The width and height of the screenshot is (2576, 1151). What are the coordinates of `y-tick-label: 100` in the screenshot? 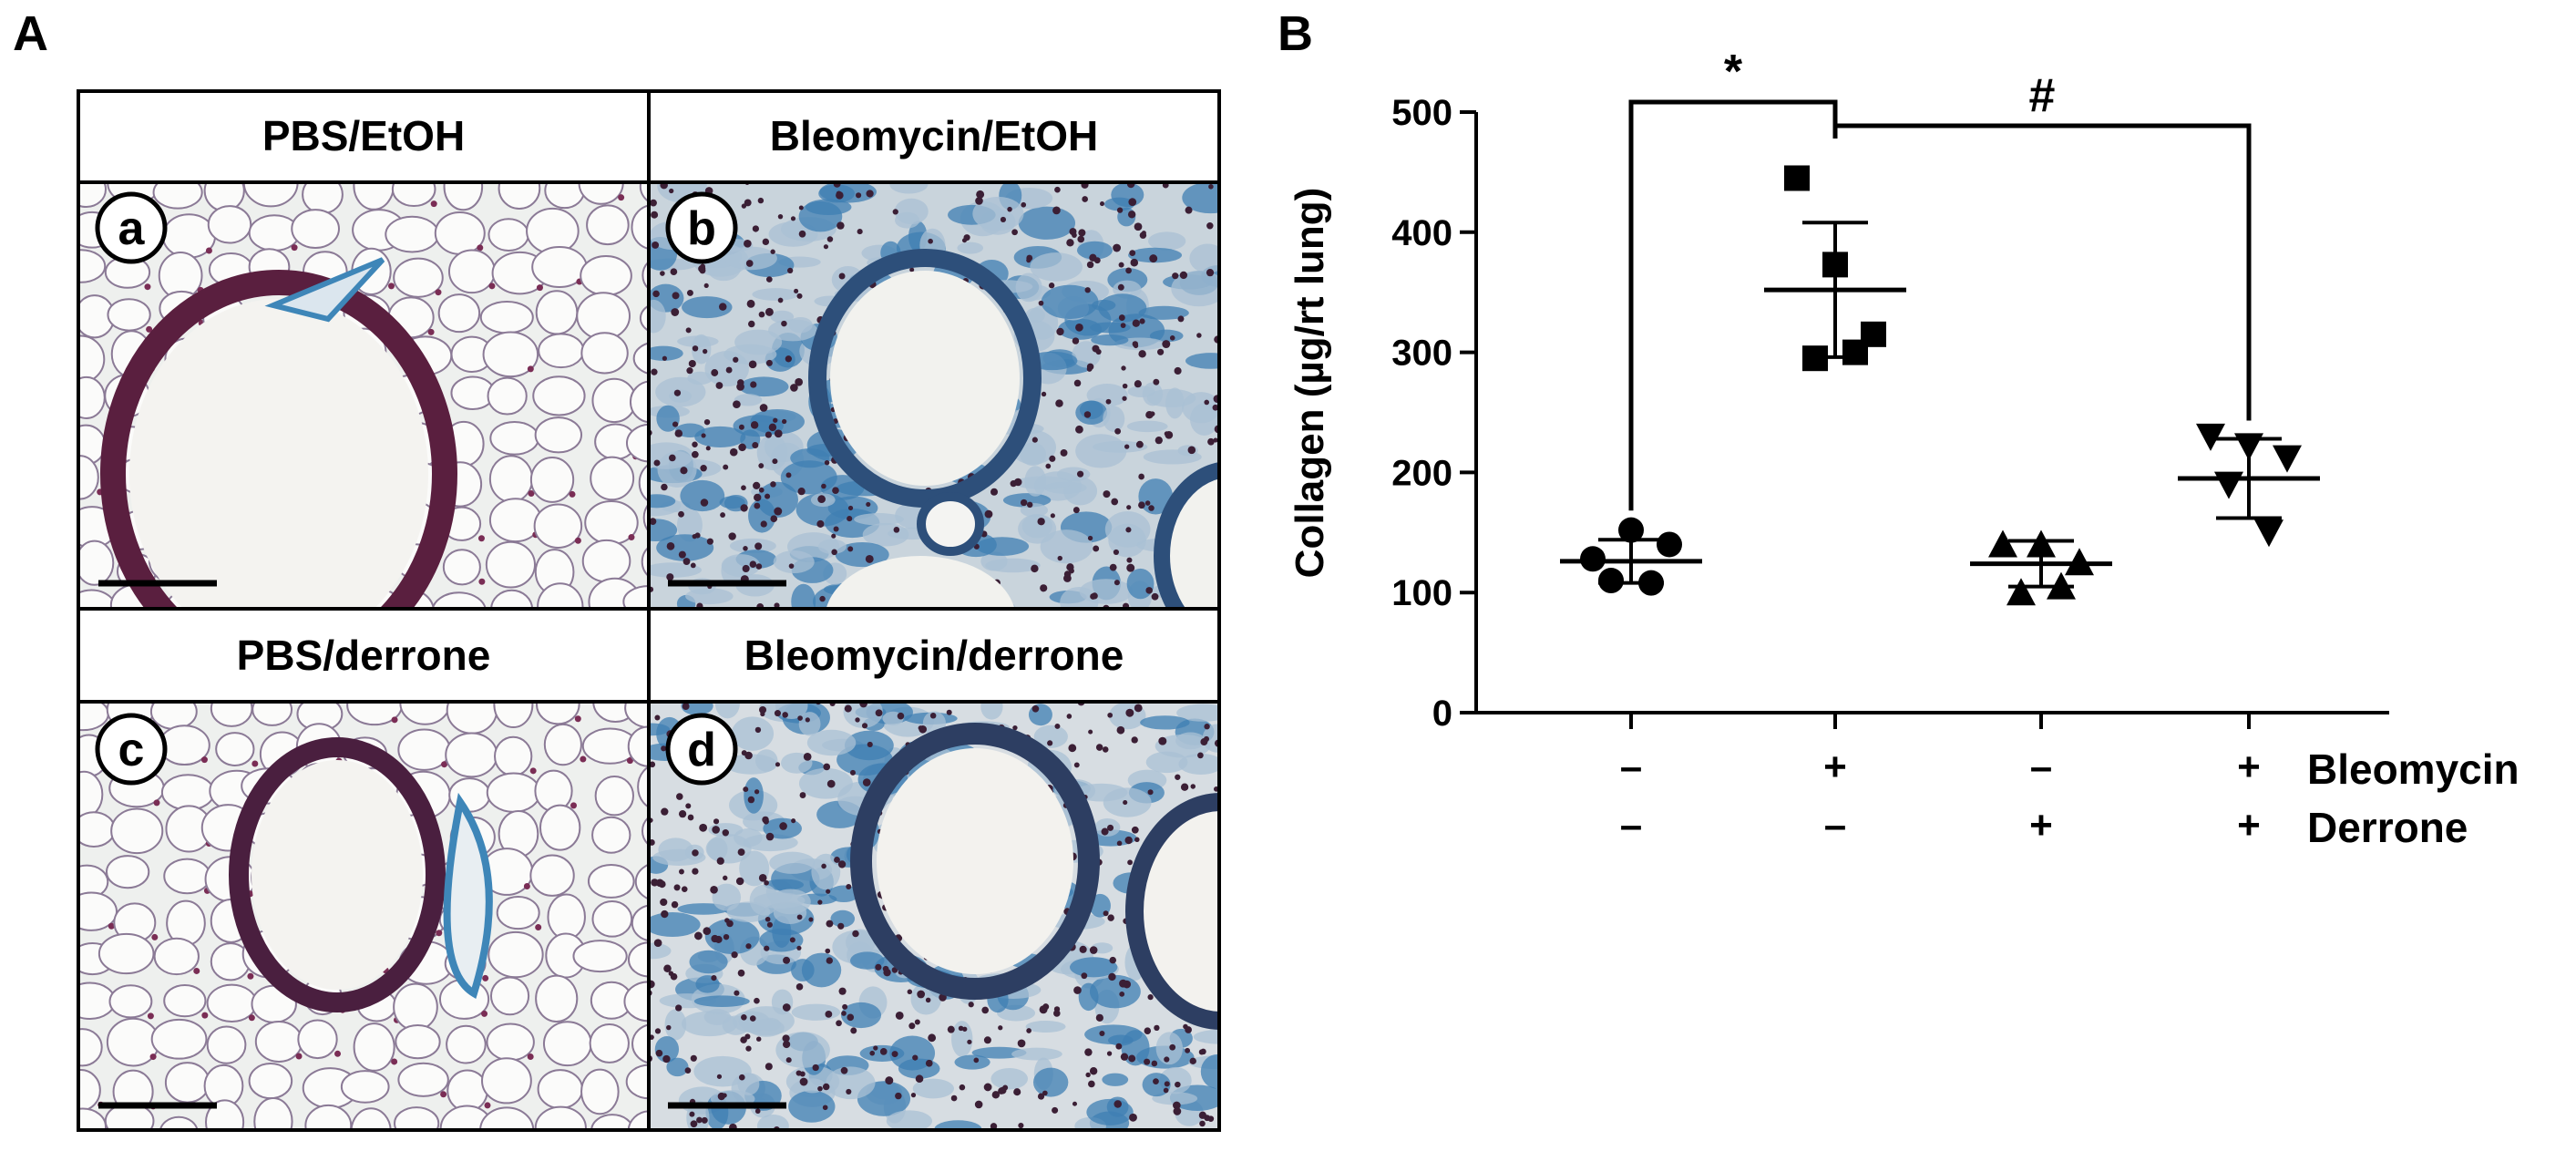 It's located at (1422, 593).